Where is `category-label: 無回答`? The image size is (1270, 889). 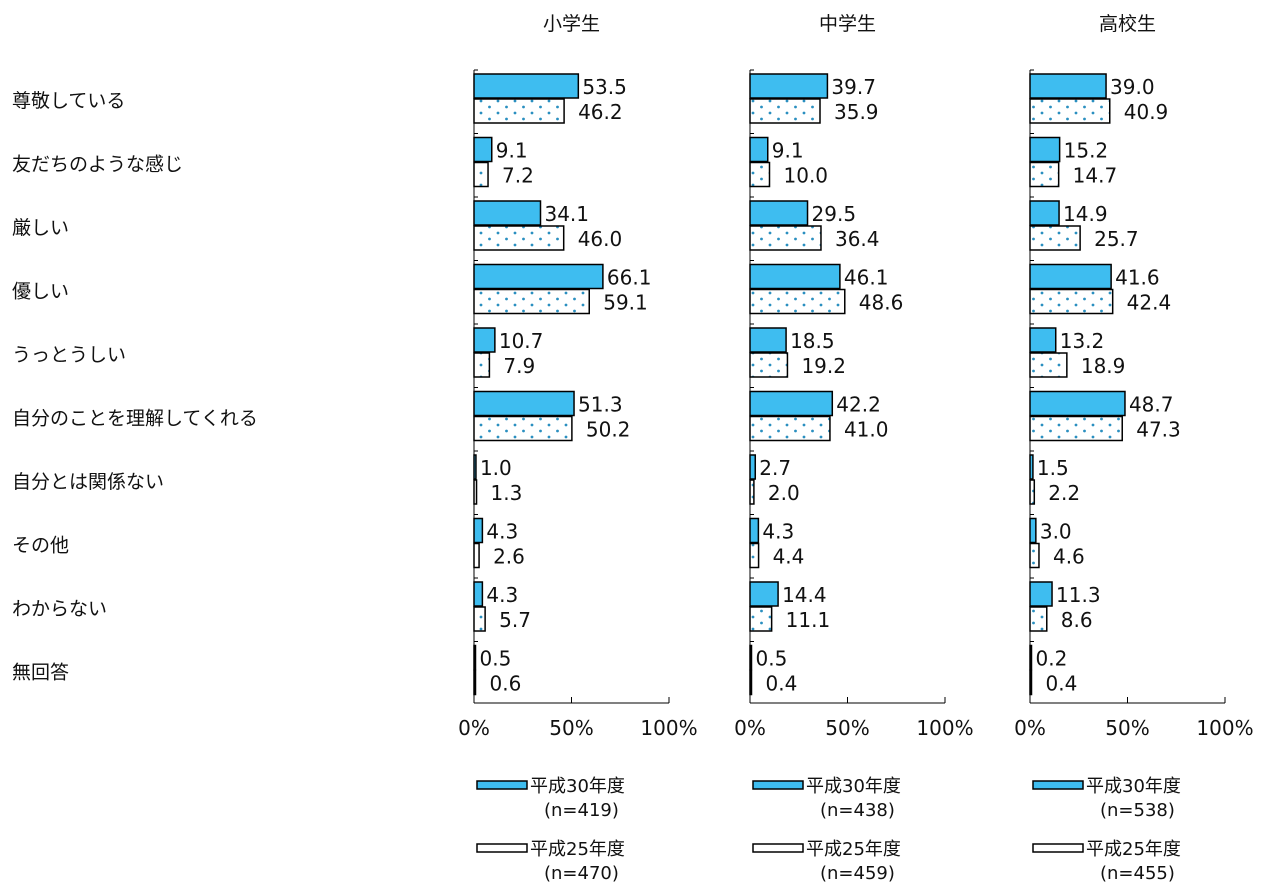 category-label: 無回答 is located at coordinates (40, 673).